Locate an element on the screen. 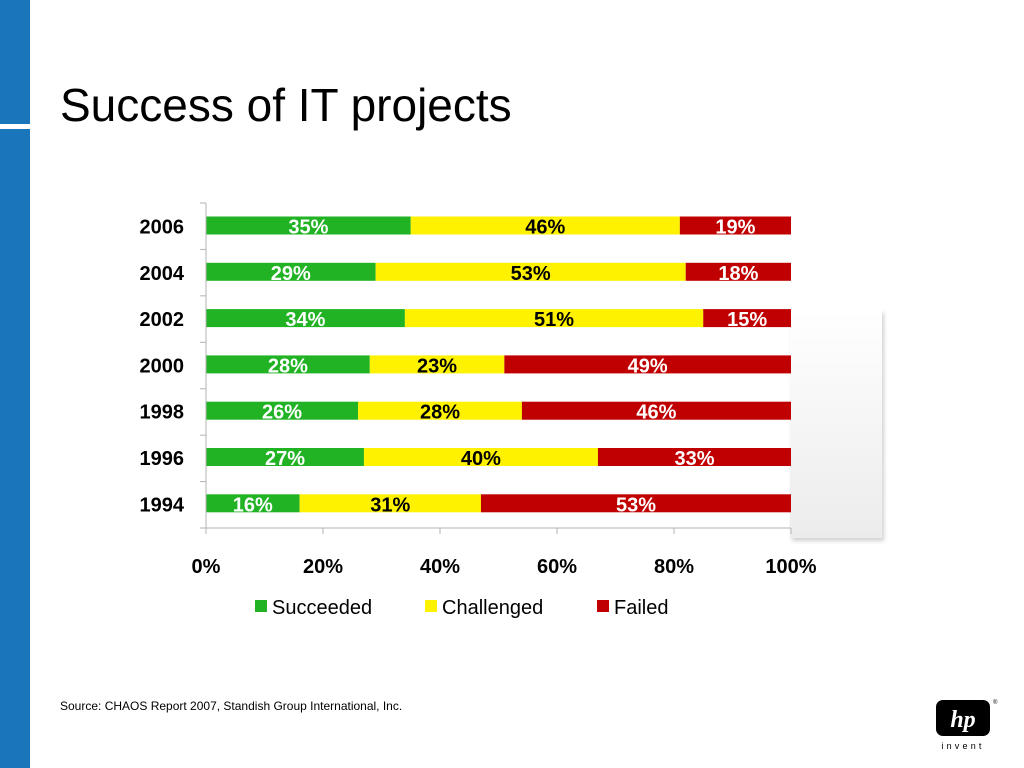 The height and width of the screenshot is (768, 1024). plot-area-shade is located at coordinates (836, 424).